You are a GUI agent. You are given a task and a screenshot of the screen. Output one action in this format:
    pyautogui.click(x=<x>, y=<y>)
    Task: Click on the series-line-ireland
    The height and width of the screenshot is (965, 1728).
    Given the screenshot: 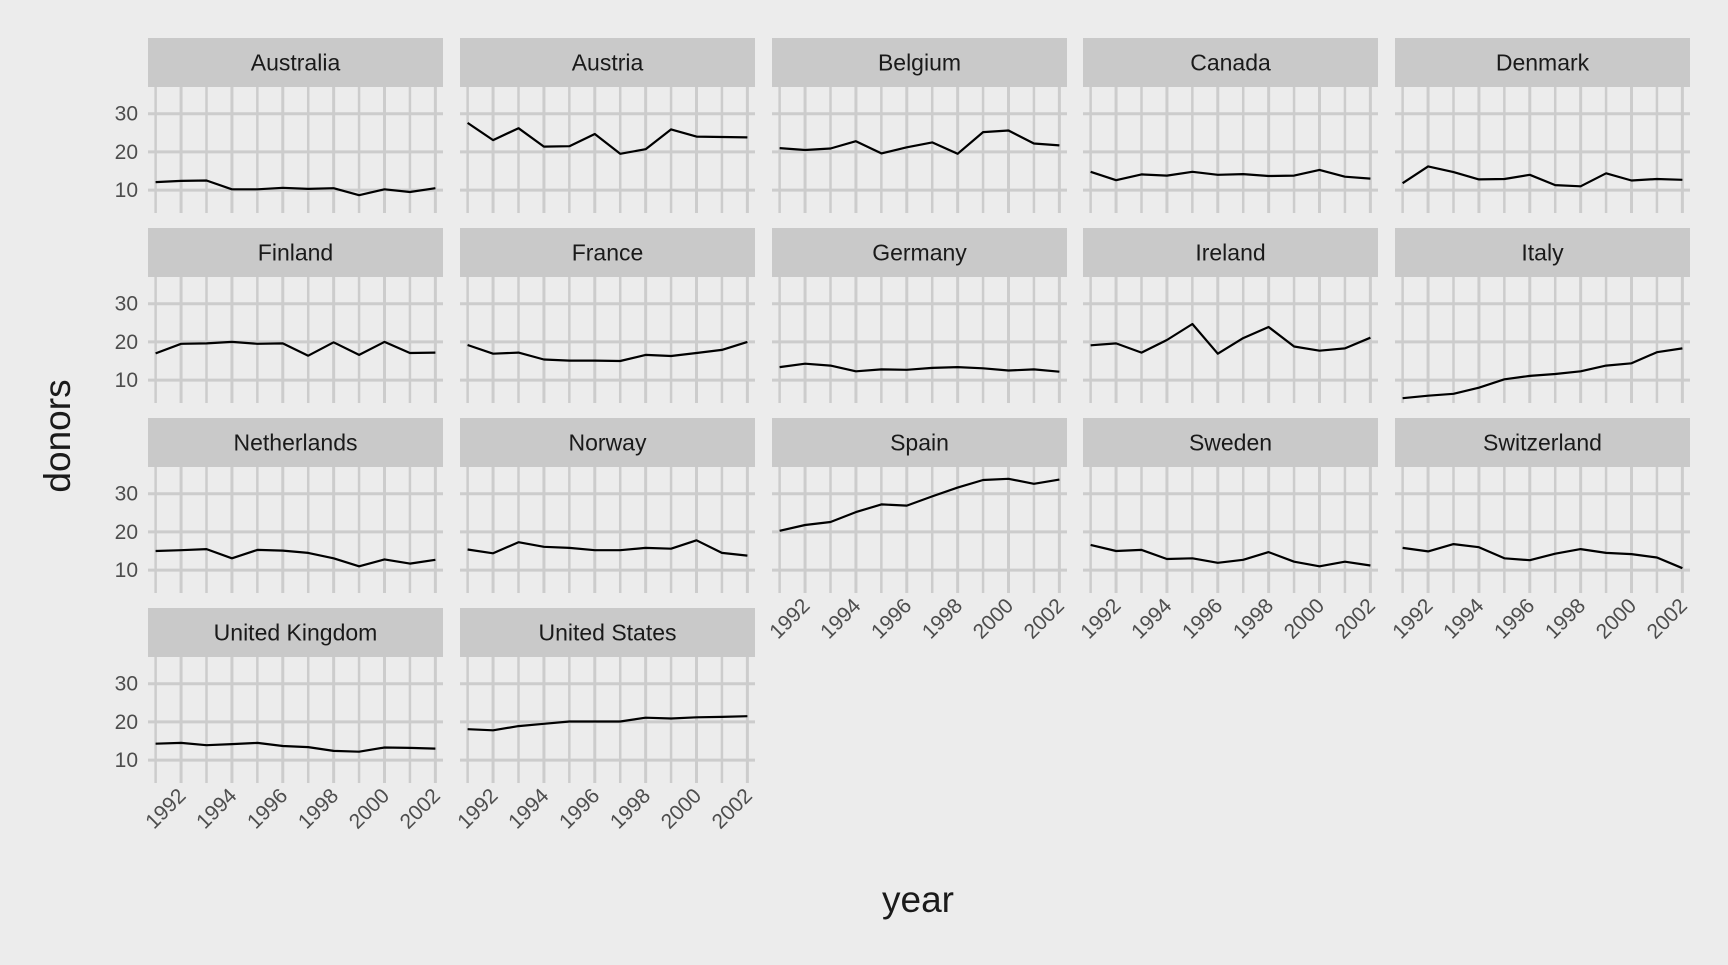 What is the action you would take?
    pyautogui.click(x=1230, y=338)
    